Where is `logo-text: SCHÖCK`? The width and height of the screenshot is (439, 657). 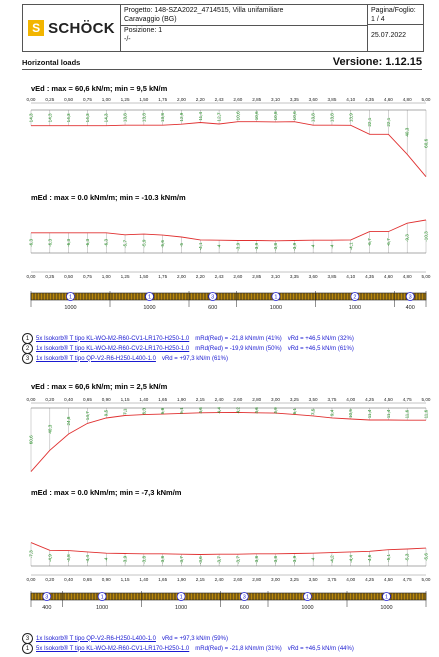 logo-text: SCHÖCK is located at coordinates (81, 28).